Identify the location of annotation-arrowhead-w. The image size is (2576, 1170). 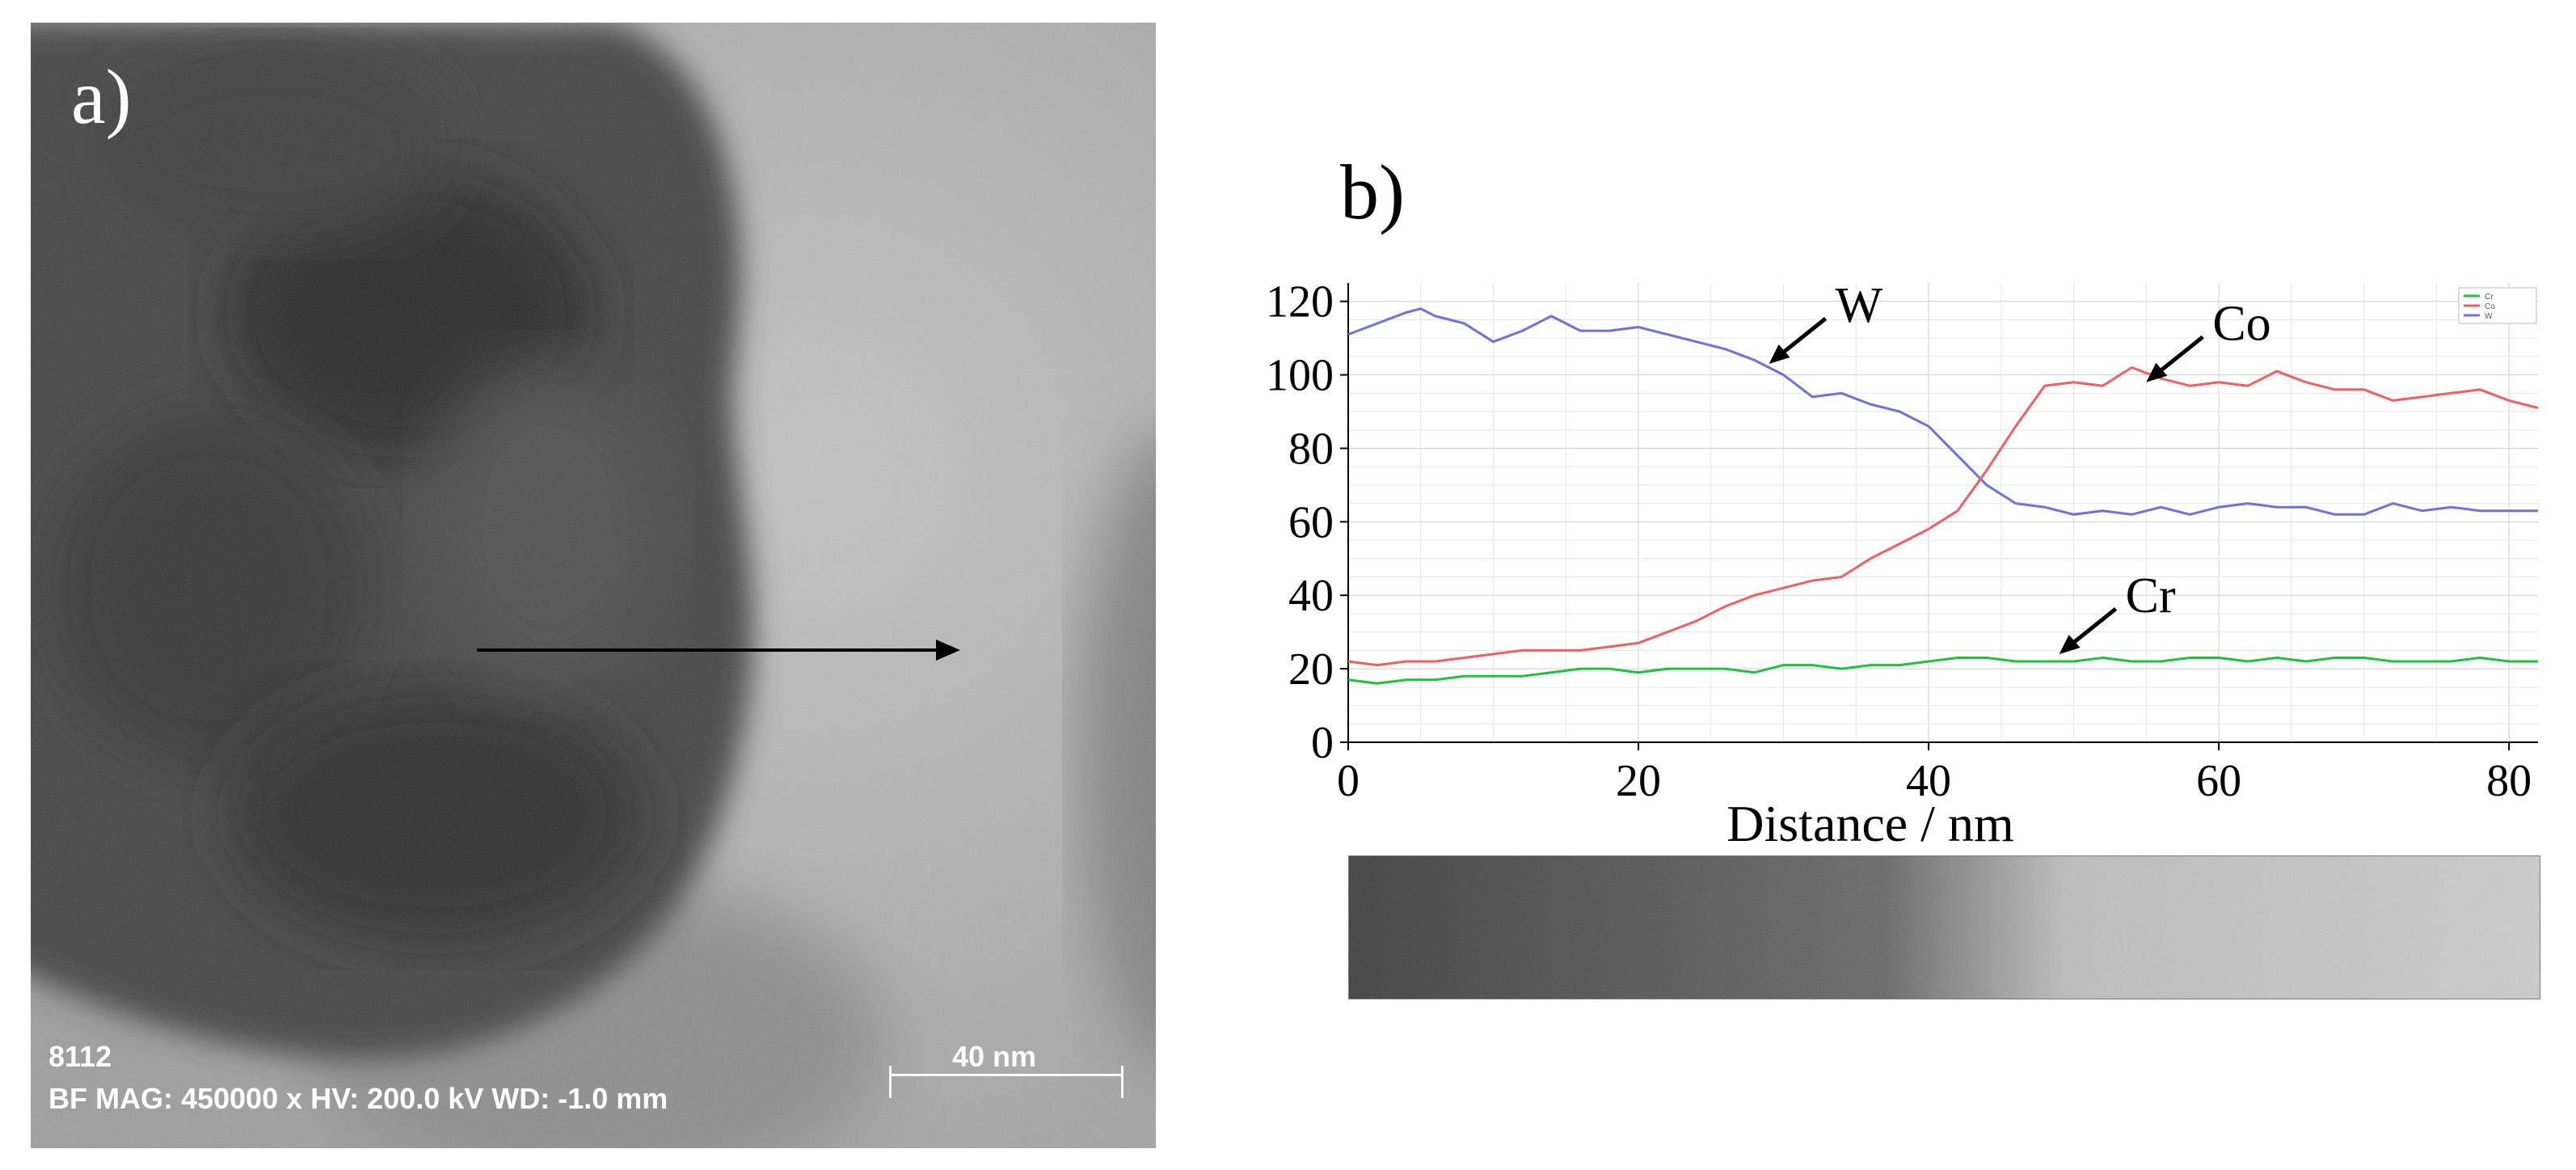
(1779, 354).